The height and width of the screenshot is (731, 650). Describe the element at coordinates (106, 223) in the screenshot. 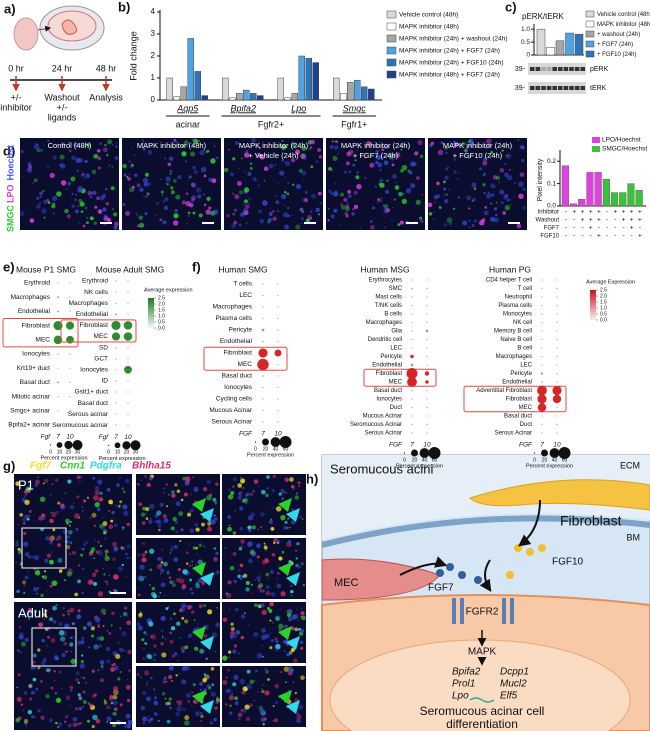

I see `scale-bar` at that location.